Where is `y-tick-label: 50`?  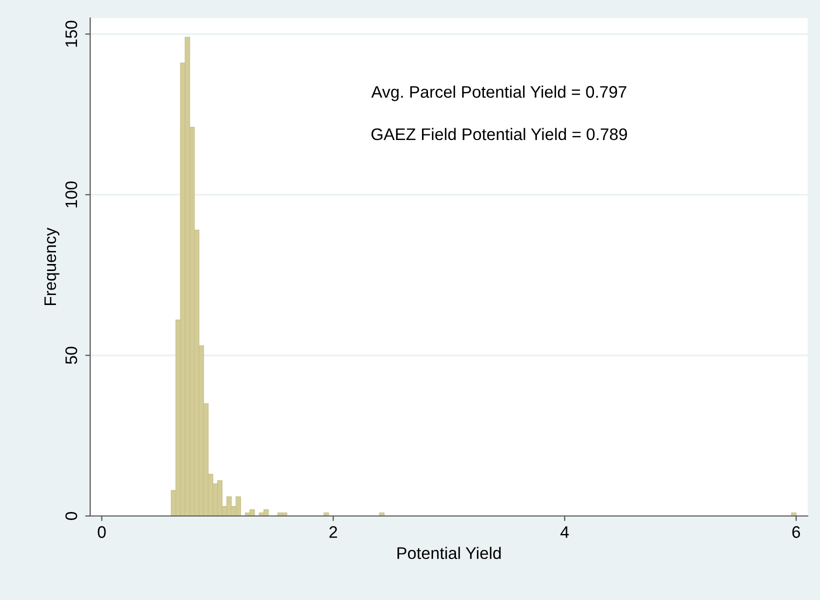
y-tick-label: 50 is located at coordinates (71, 355).